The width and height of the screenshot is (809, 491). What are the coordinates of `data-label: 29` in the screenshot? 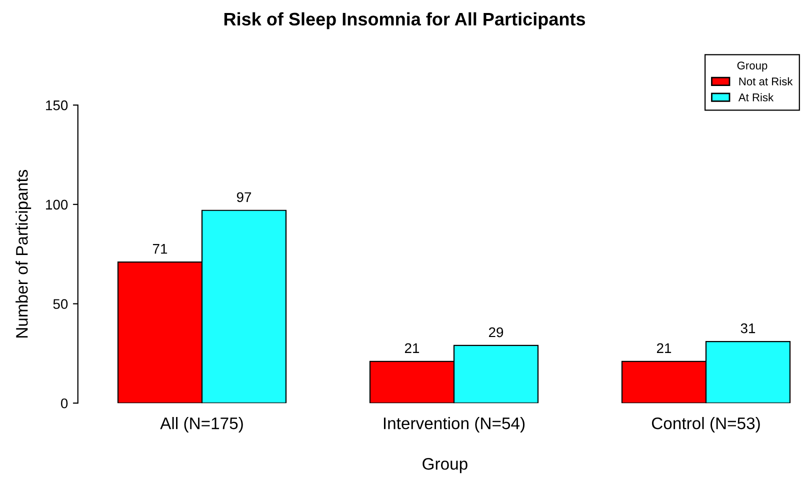 It's located at (496, 332).